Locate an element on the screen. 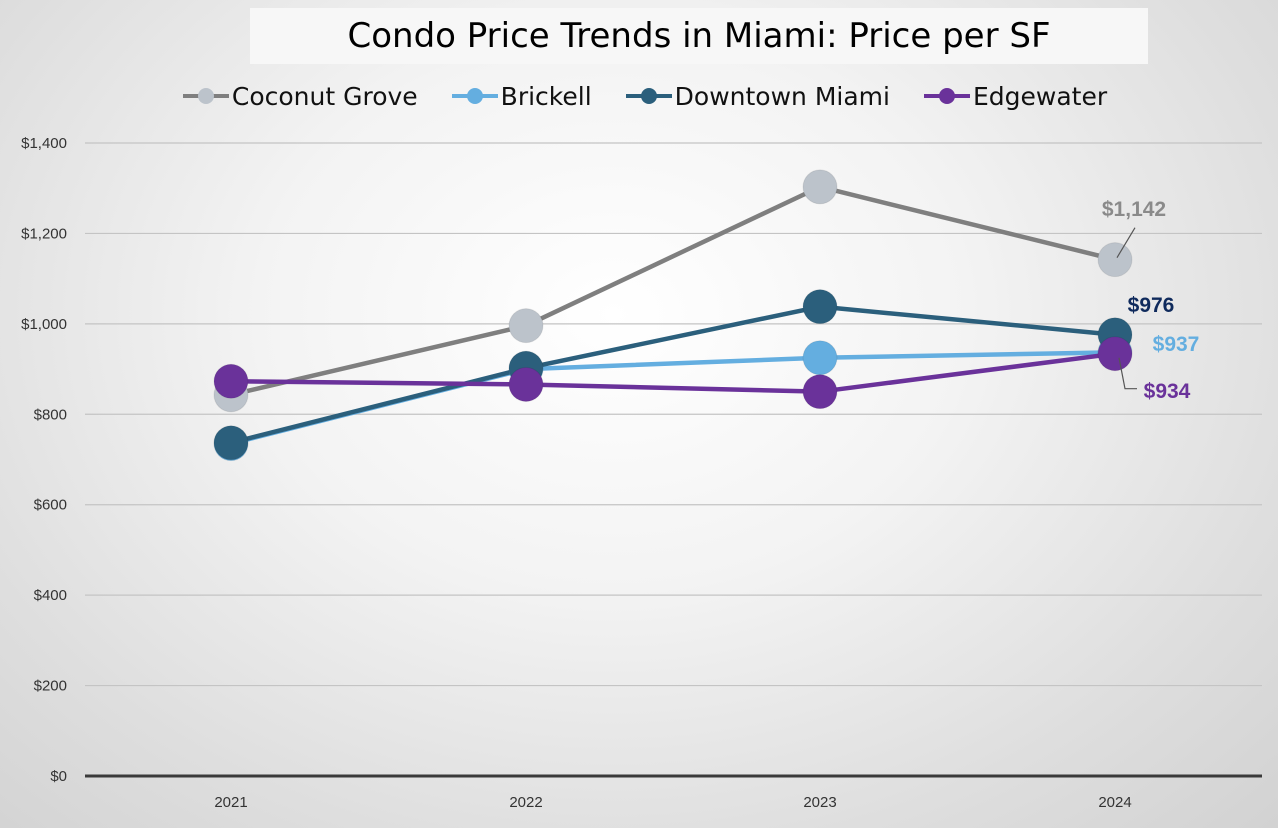  series-line-edgewater is located at coordinates (673, 372).